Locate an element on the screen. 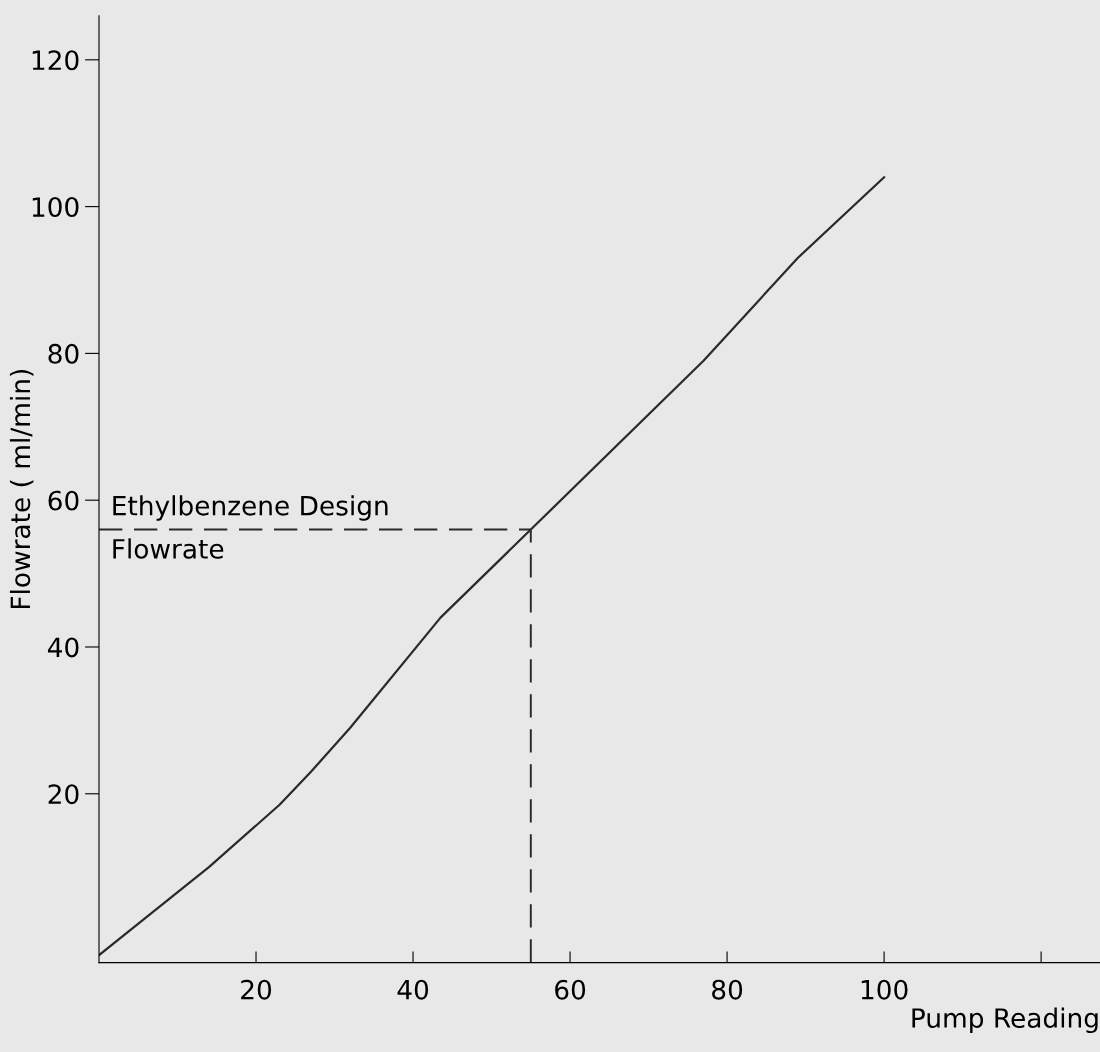  y-tick-label: 120 is located at coordinates (55, 60).